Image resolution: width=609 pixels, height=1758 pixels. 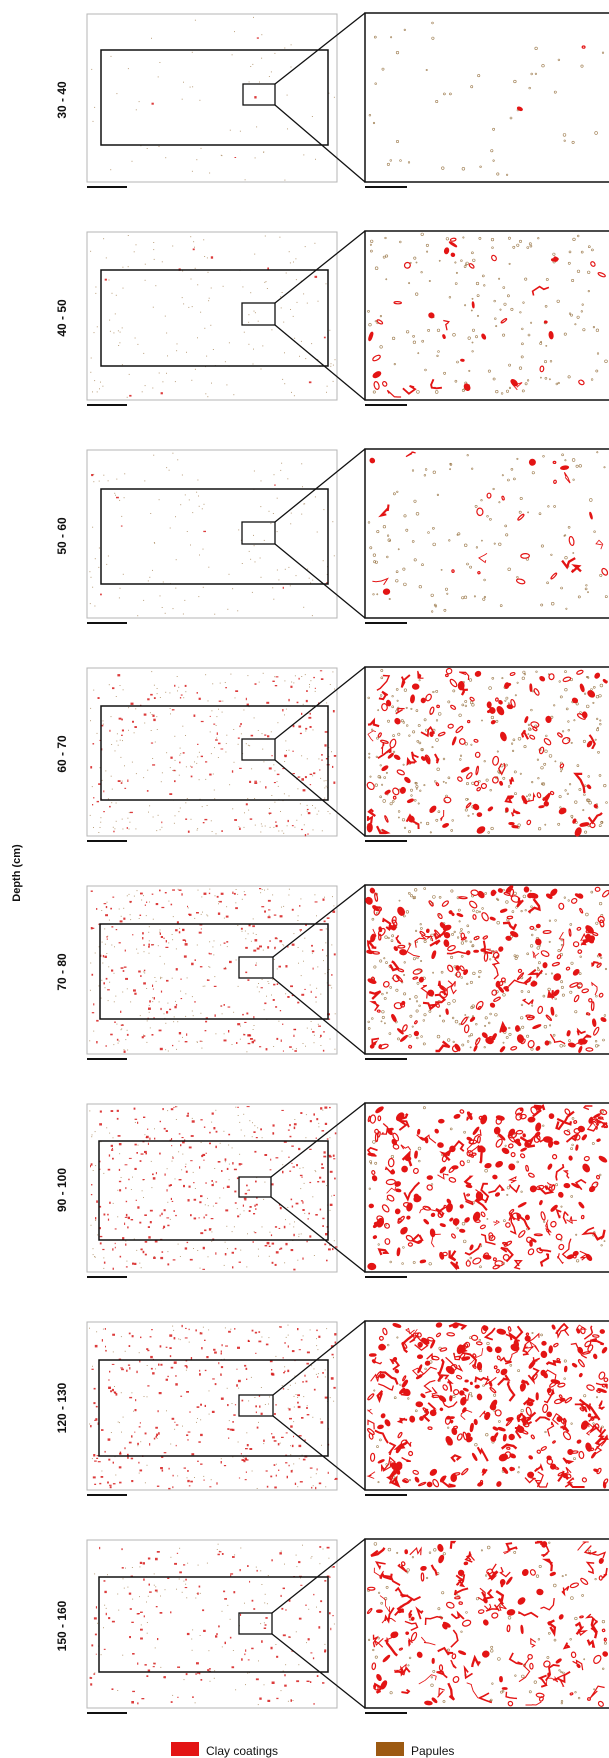 I want to click on panel-row: 90 - 100, so click(x=332, y=1190).